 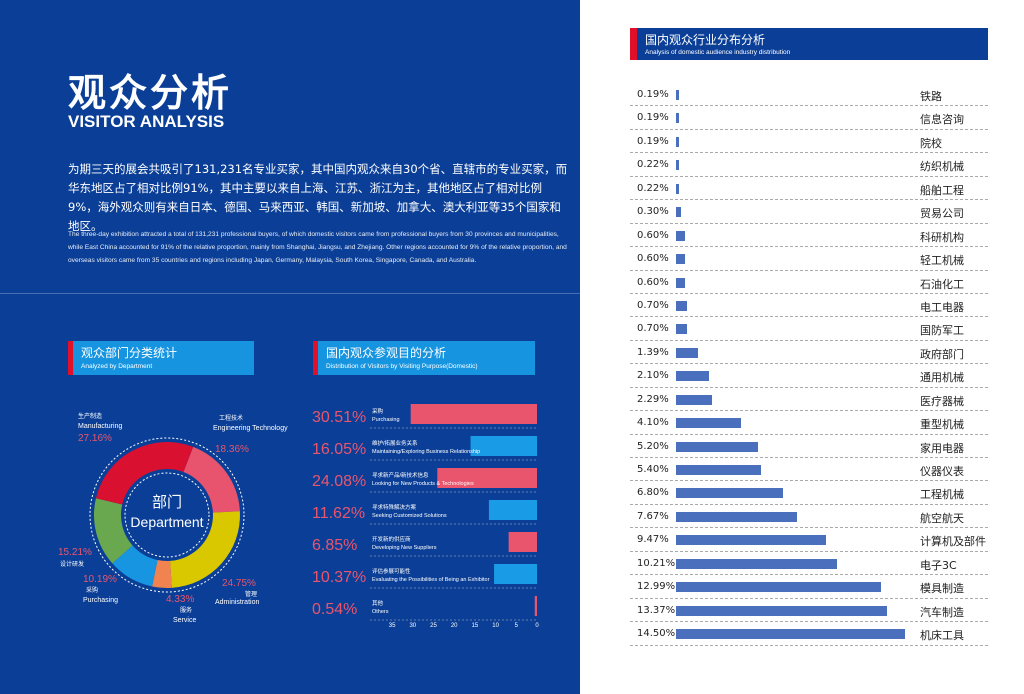 What do you see at coordinates (100, 600) in the screenshot?
I see `slice-label-en: Purchasing` at bounding box center [100, 600].